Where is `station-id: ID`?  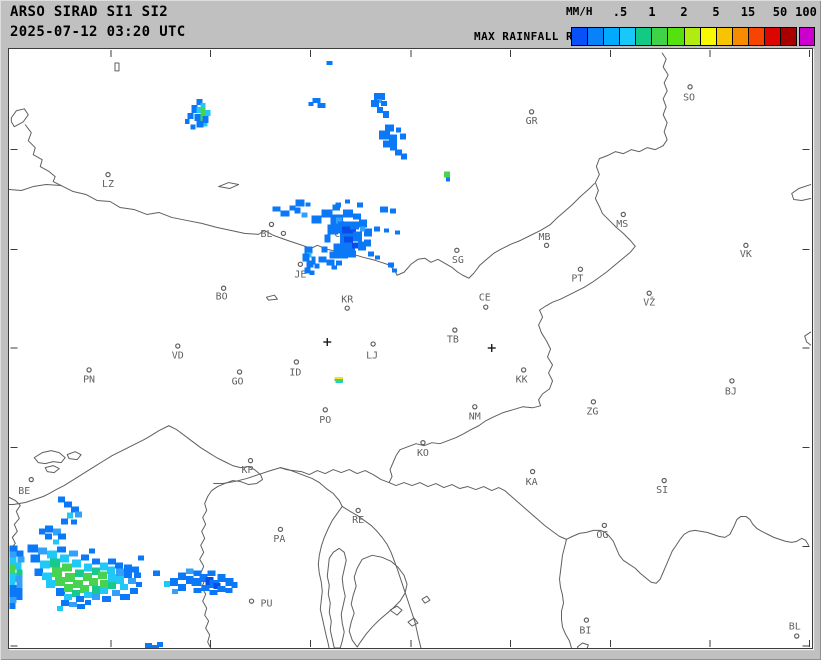 station-id: ID is located at coordinates (295, 368).